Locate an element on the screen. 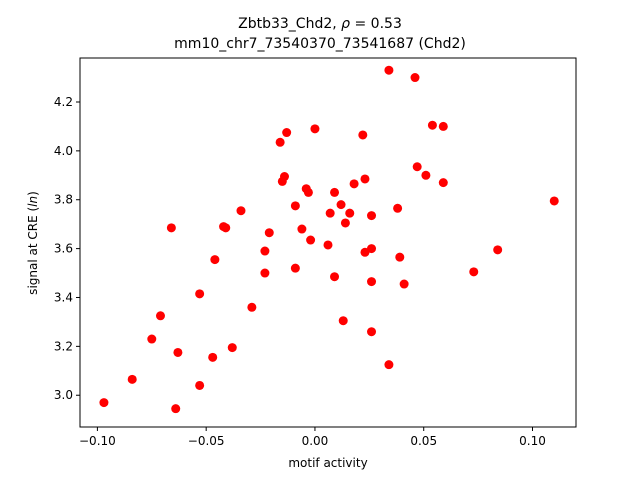  y-axis-label-prefix: signal at CRE ( is located at coordinates (33, 251).